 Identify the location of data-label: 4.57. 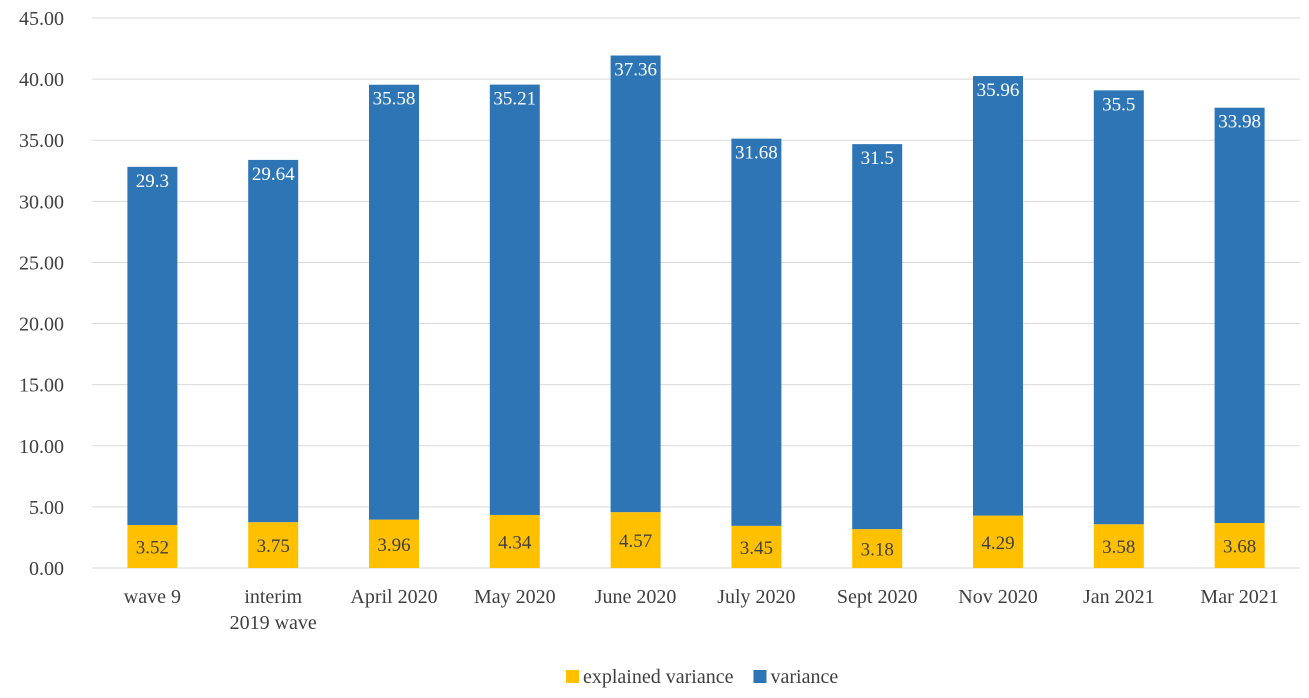
(635, 541).